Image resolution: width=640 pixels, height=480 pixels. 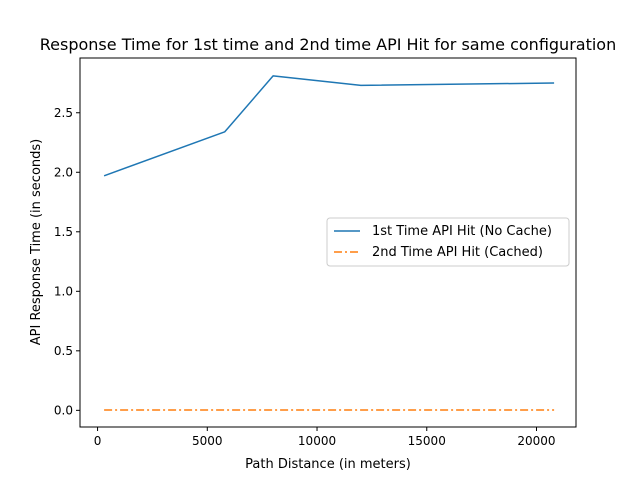 I want to click on legend-label-cached: 2nd Time API Hit (Cached), so click(x=457, y=252).